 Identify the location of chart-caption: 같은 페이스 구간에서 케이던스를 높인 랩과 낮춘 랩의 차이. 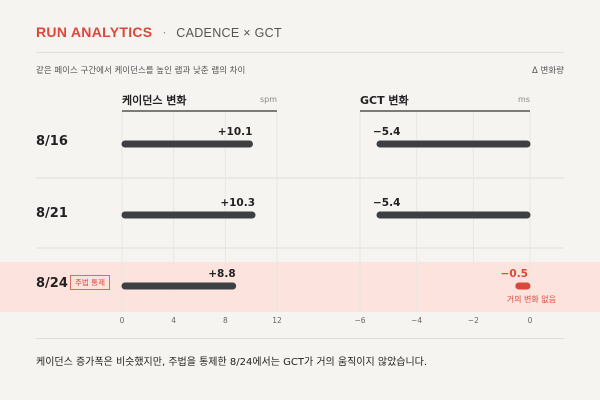
(141, 71).